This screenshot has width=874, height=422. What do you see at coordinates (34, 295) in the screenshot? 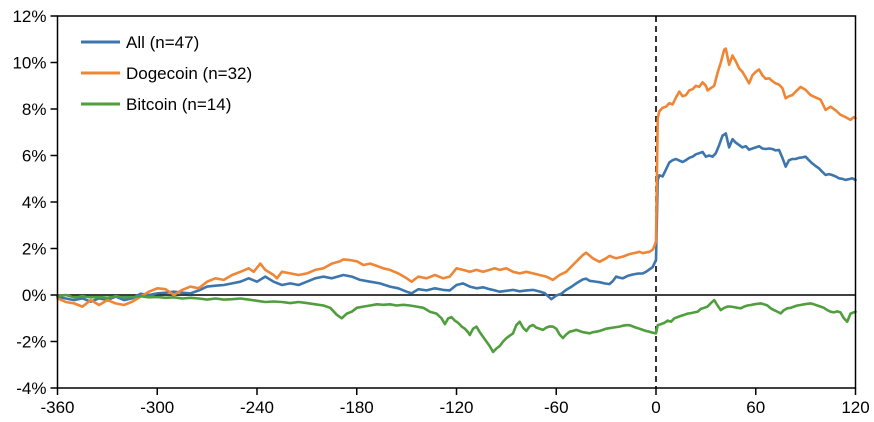
I see `y-tick-label: 0%` at bounding box center [34, 295].